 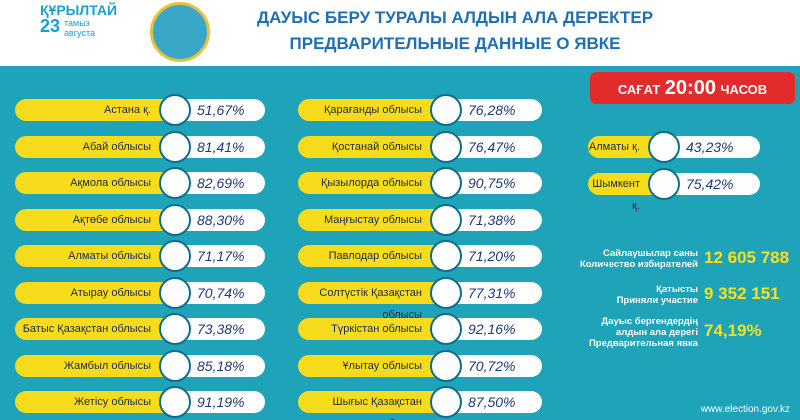 I want to click on stat-label: Сайлаушылар саны, so click(x=650, y=253).